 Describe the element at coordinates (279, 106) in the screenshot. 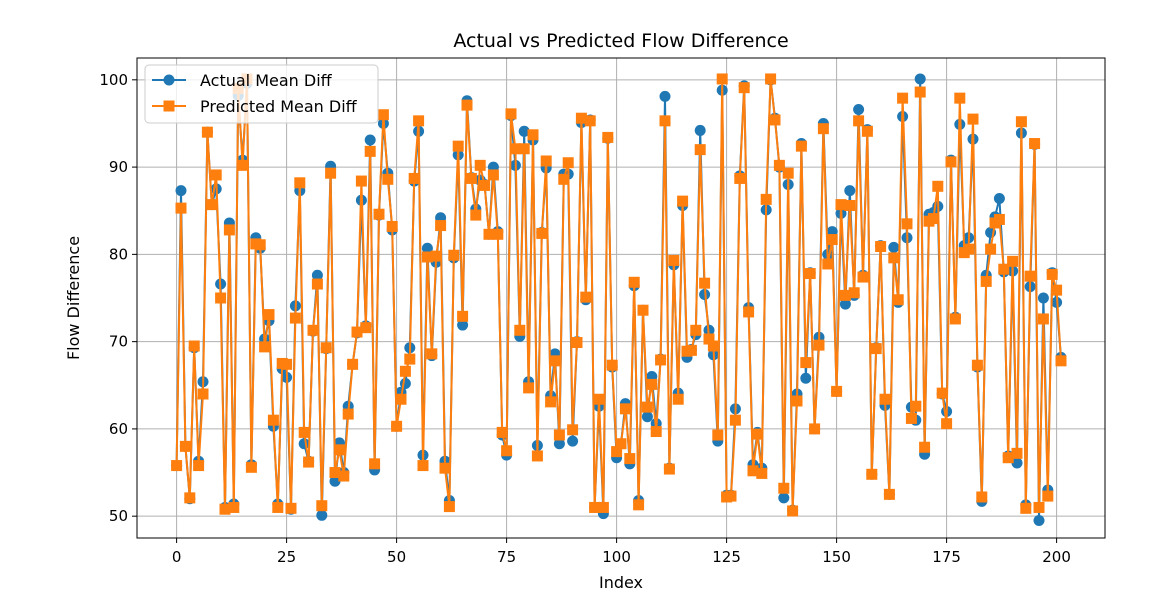

I see `legend-label: Predicted Mean Diff` at that location.